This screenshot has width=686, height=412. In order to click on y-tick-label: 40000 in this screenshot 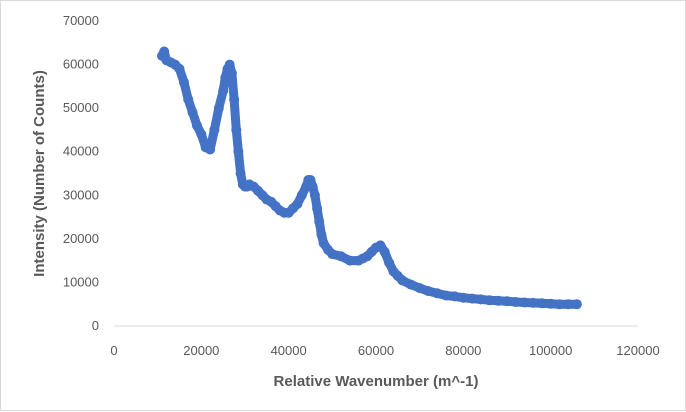, I will do `click(81, 151)`.